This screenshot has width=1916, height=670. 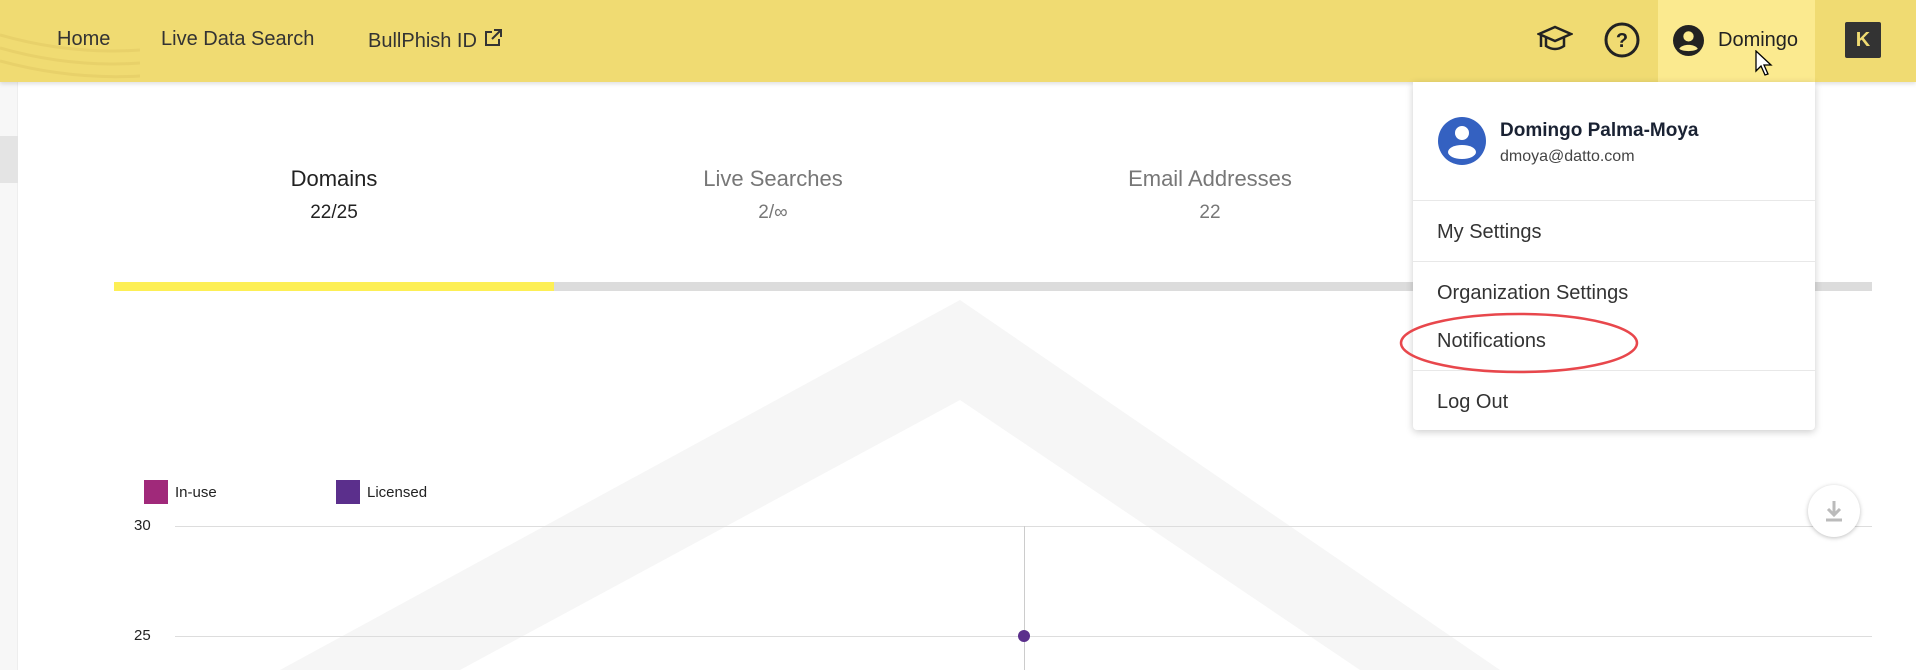 I want to click on sidebar, so click(x=9, y=376).